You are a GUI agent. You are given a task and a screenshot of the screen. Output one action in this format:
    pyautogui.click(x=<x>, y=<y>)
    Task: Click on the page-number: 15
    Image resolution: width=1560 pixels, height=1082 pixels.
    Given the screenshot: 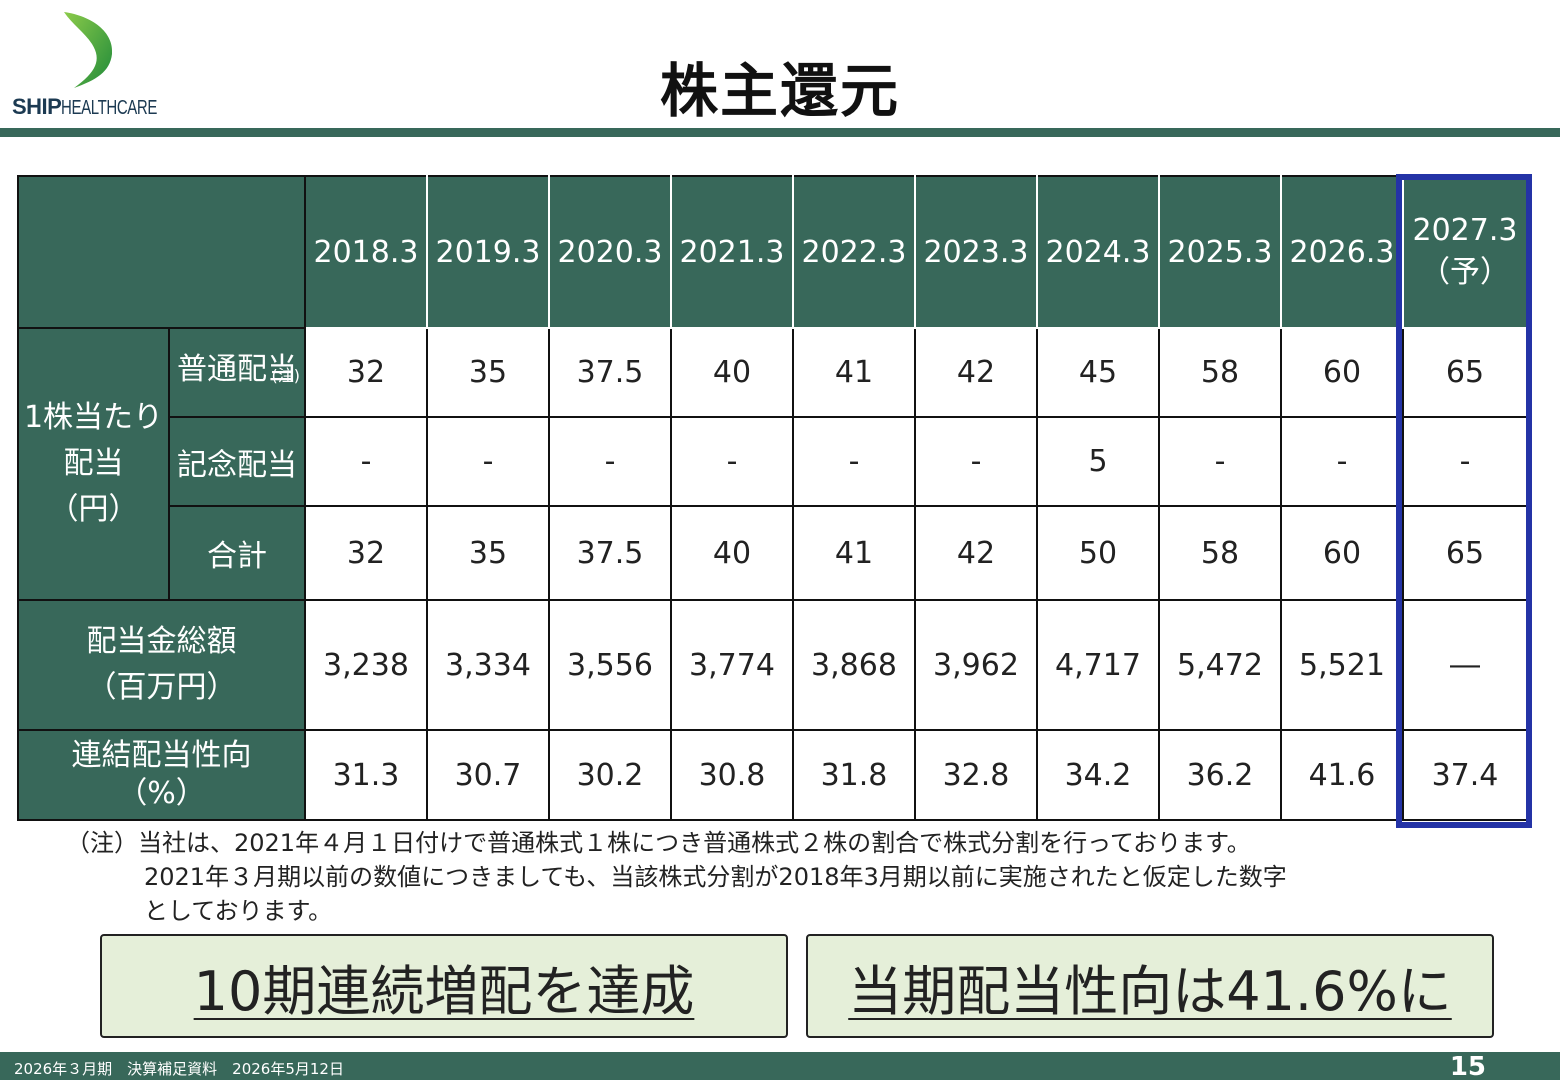 What is the action you would take?
    pyautogui.click(x=1467, y=1067)
    